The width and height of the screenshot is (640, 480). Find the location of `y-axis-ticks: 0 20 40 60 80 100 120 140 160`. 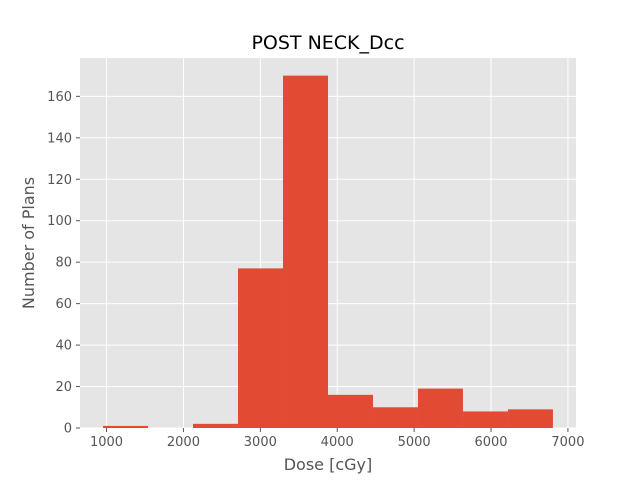

y-axis-ticks: 0 20 40 60 80 100 120 140 160 is located at coordinates (63, 263).